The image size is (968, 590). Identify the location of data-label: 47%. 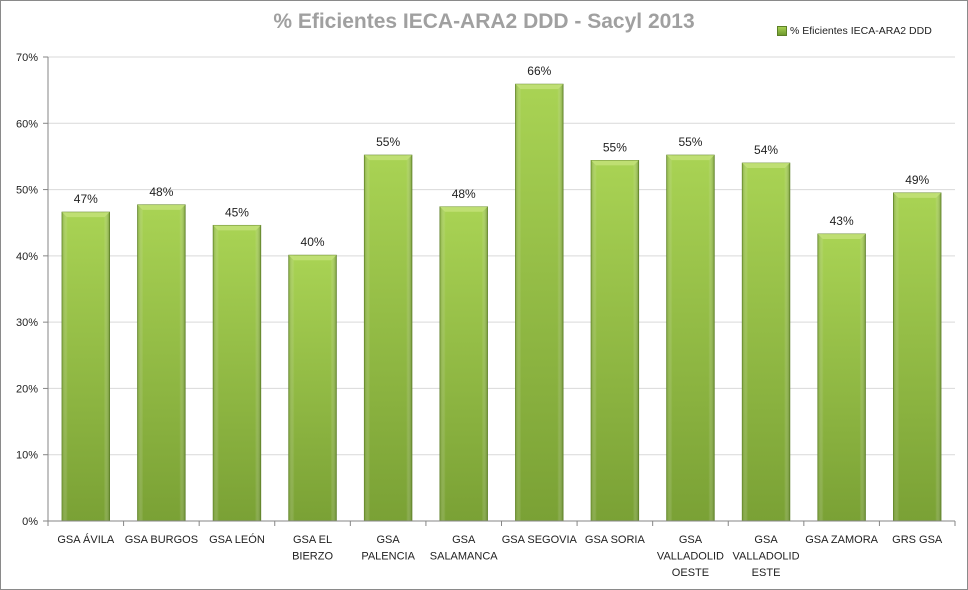
(86, 199).